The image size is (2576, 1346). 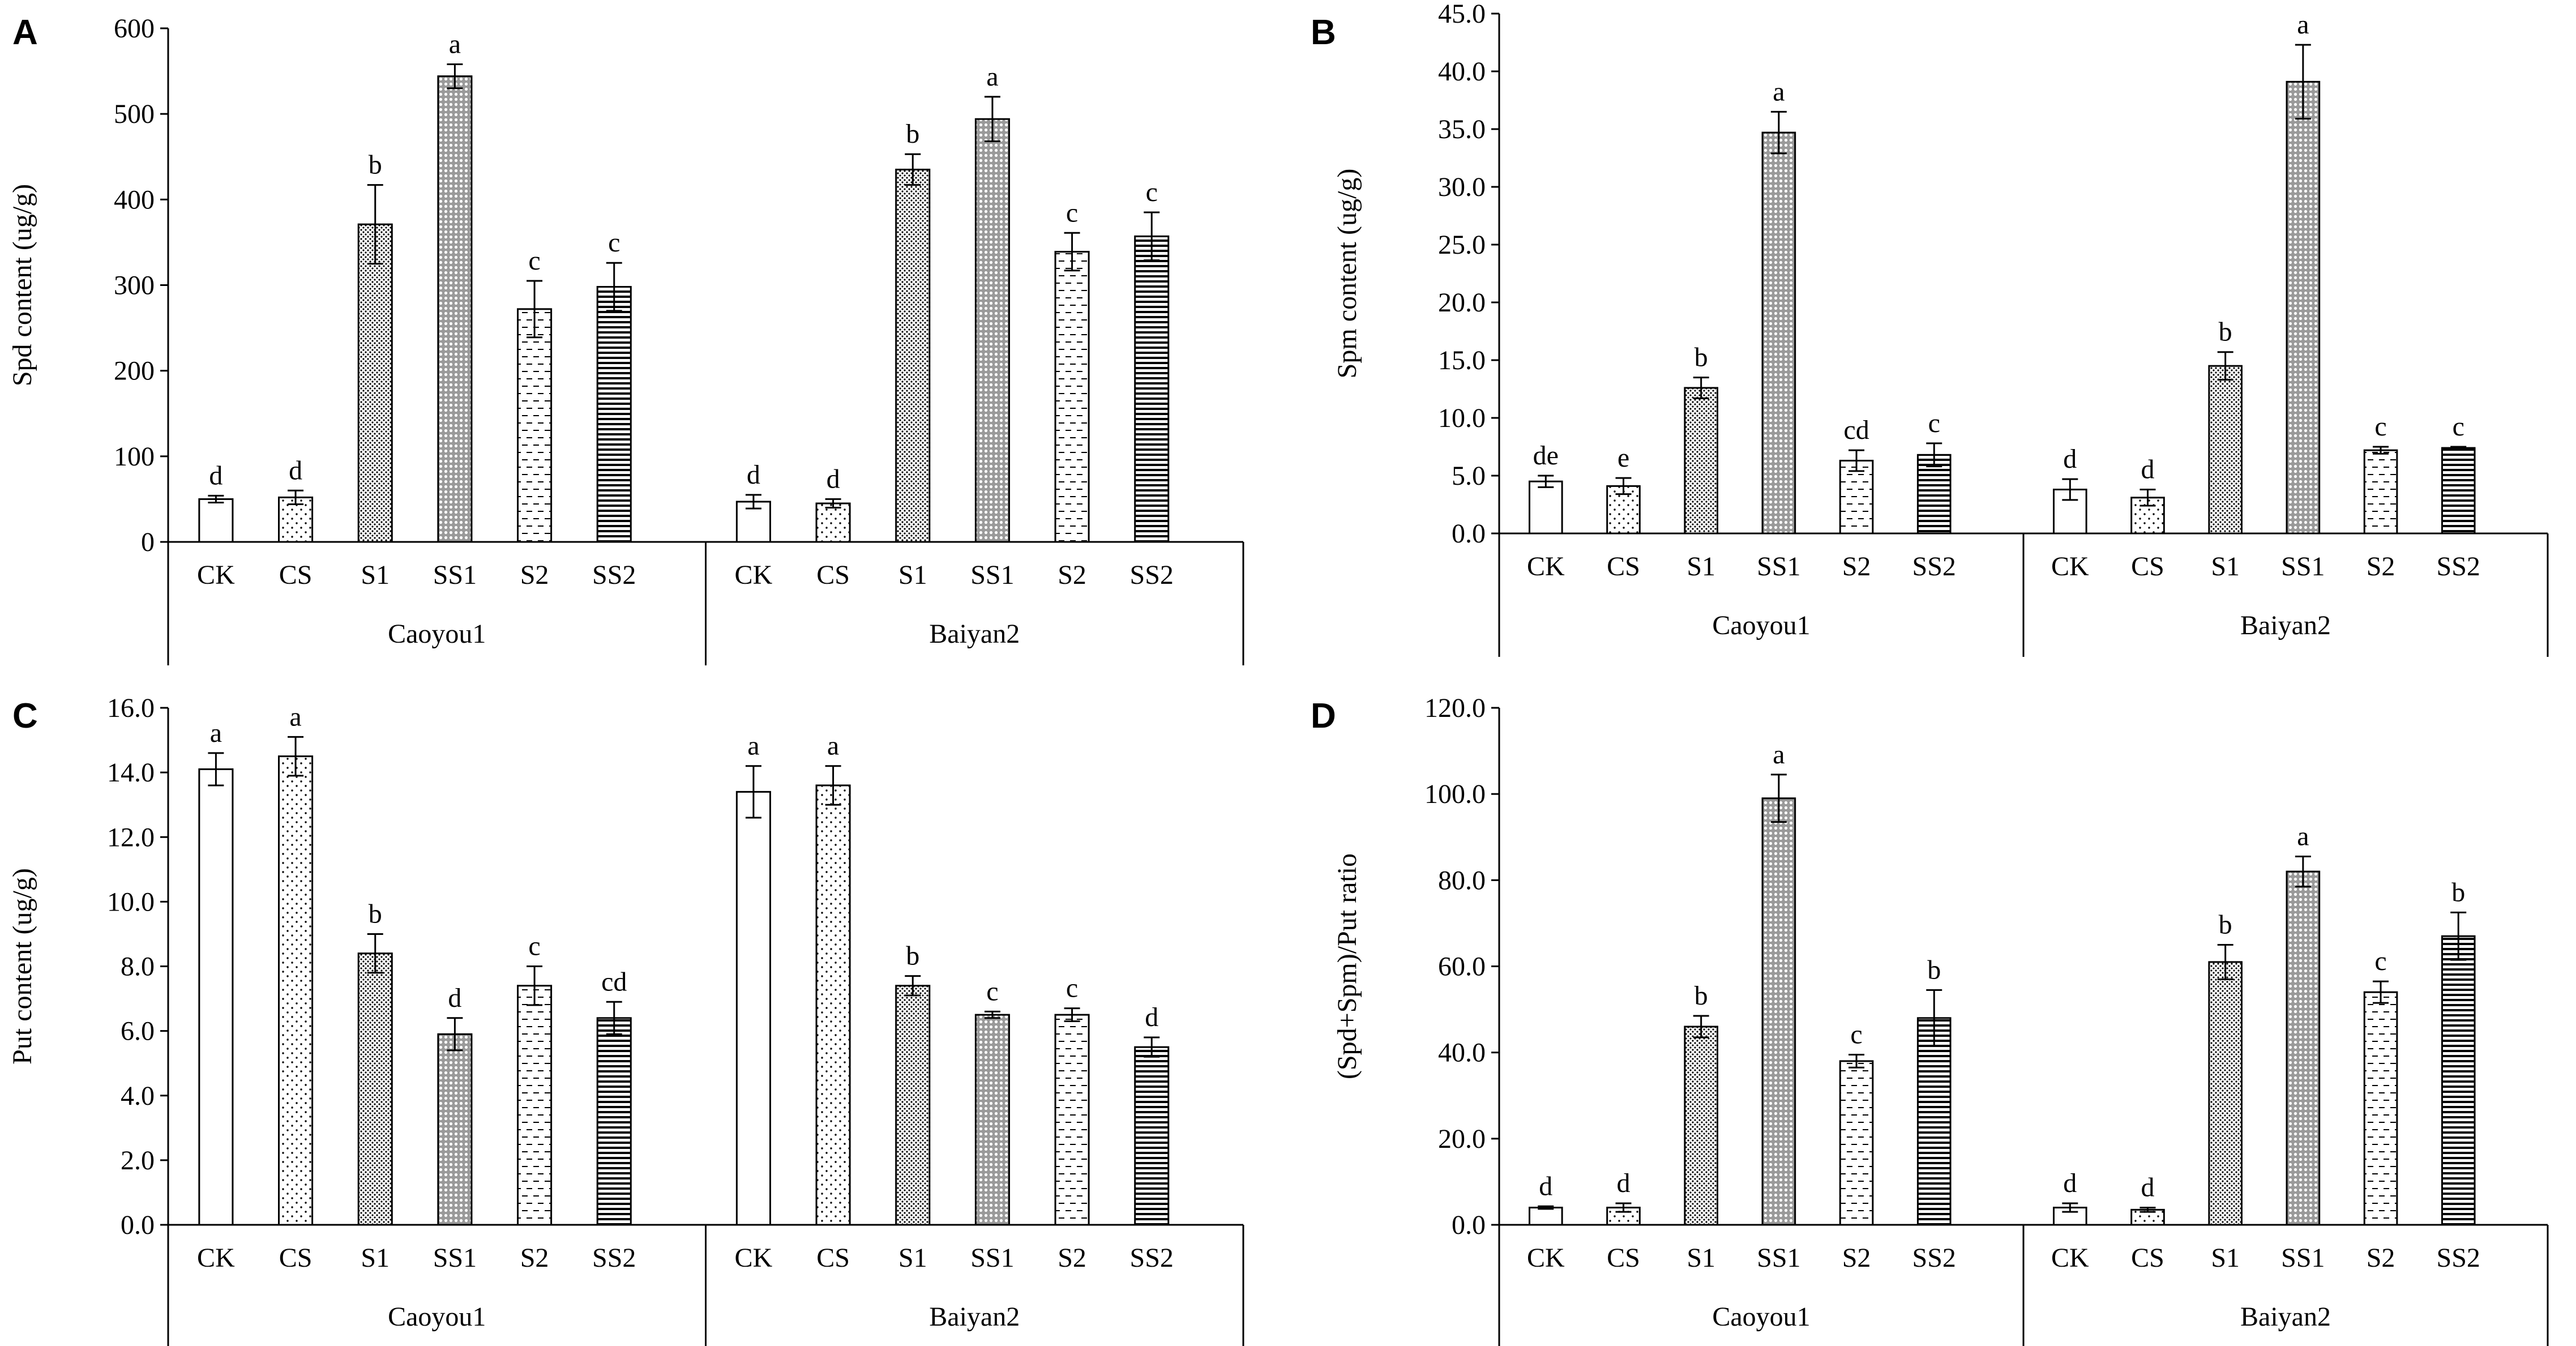 What do you see at coordinates (1462, 129) in the screenshot?
I see `y-tick-label: 35.0` at bounding box center [1462, 129].